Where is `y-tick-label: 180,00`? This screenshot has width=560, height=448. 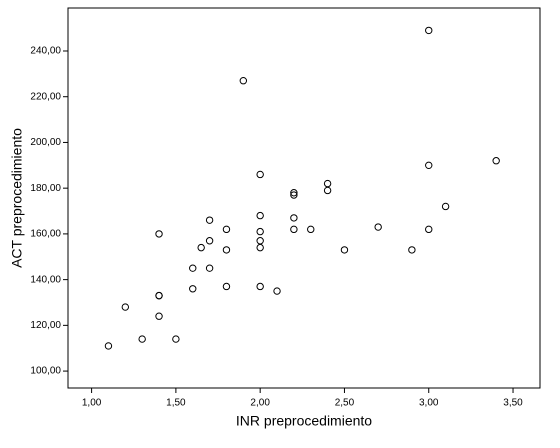 y-tick-label: 180,00 is located at coordinates (45, 188).